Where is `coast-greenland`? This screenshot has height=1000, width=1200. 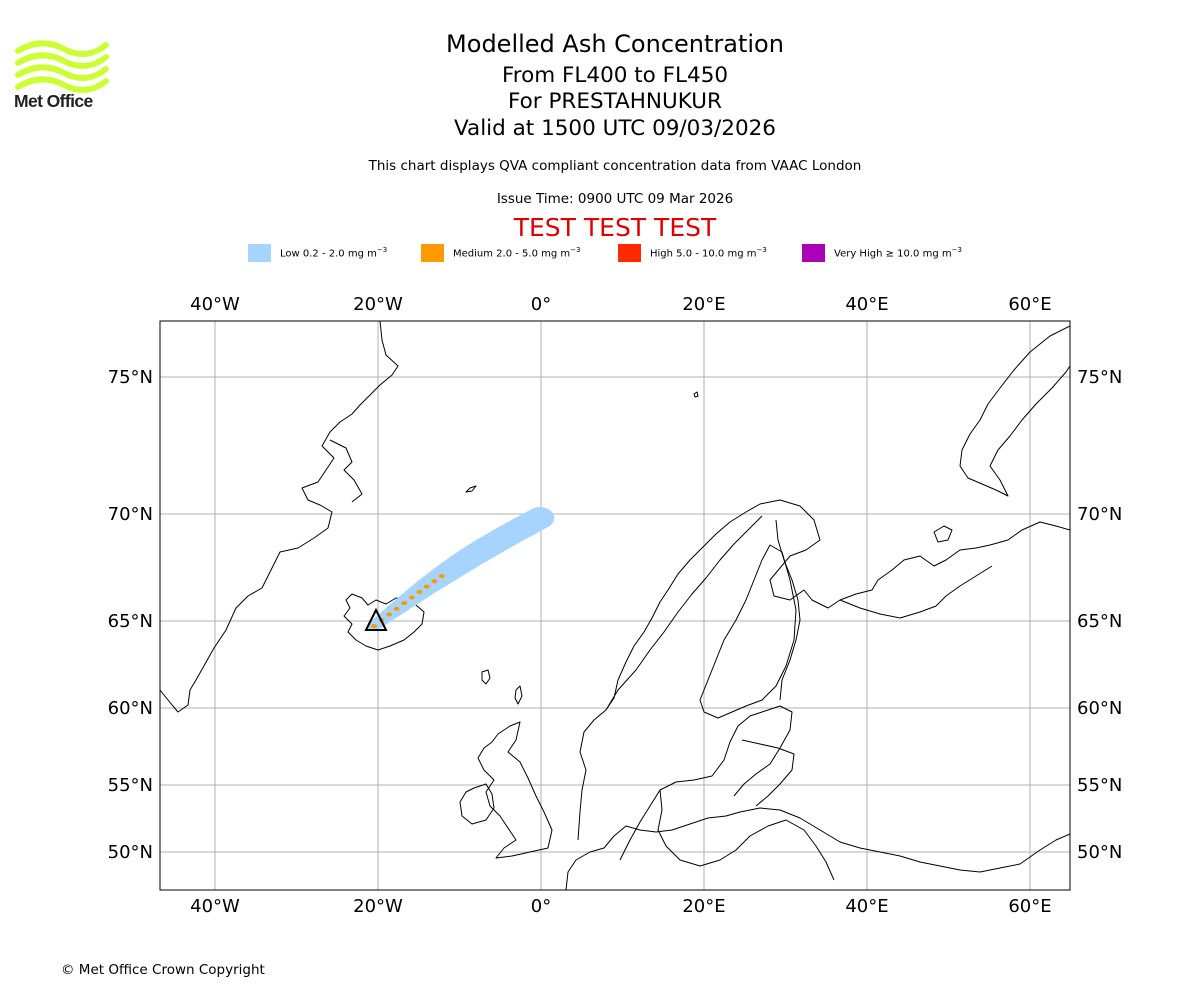
coast-greenland is located at coordinates (279, 517).